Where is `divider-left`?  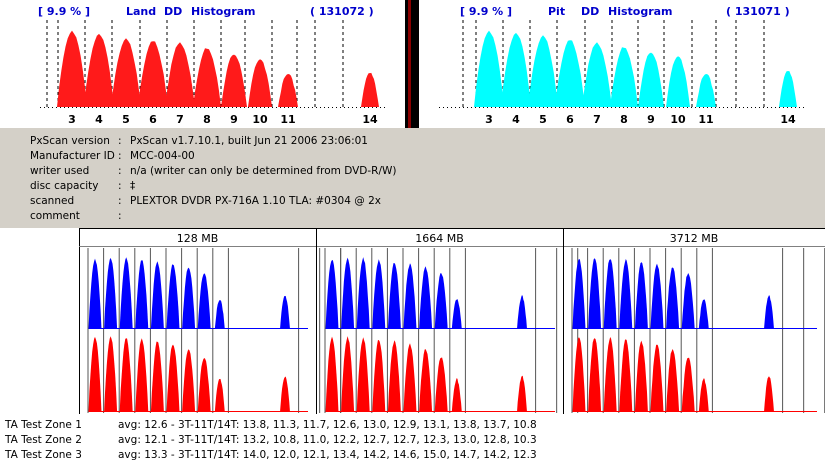 divider-left is located at coordinates (406, 64).